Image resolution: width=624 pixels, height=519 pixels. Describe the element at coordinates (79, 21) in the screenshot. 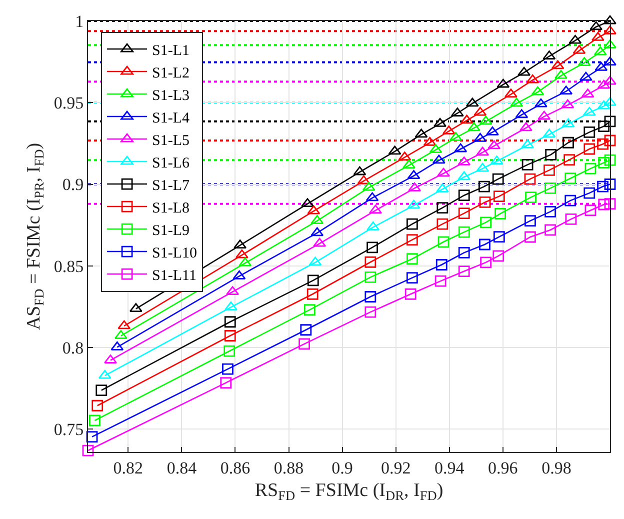

I see `y-tick-label: 1` at that location.